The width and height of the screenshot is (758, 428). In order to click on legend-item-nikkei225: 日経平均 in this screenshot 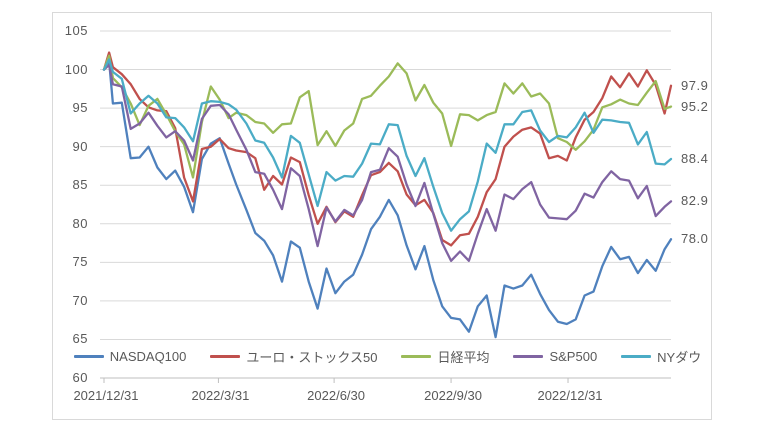, I will do `click(445, 356)`.